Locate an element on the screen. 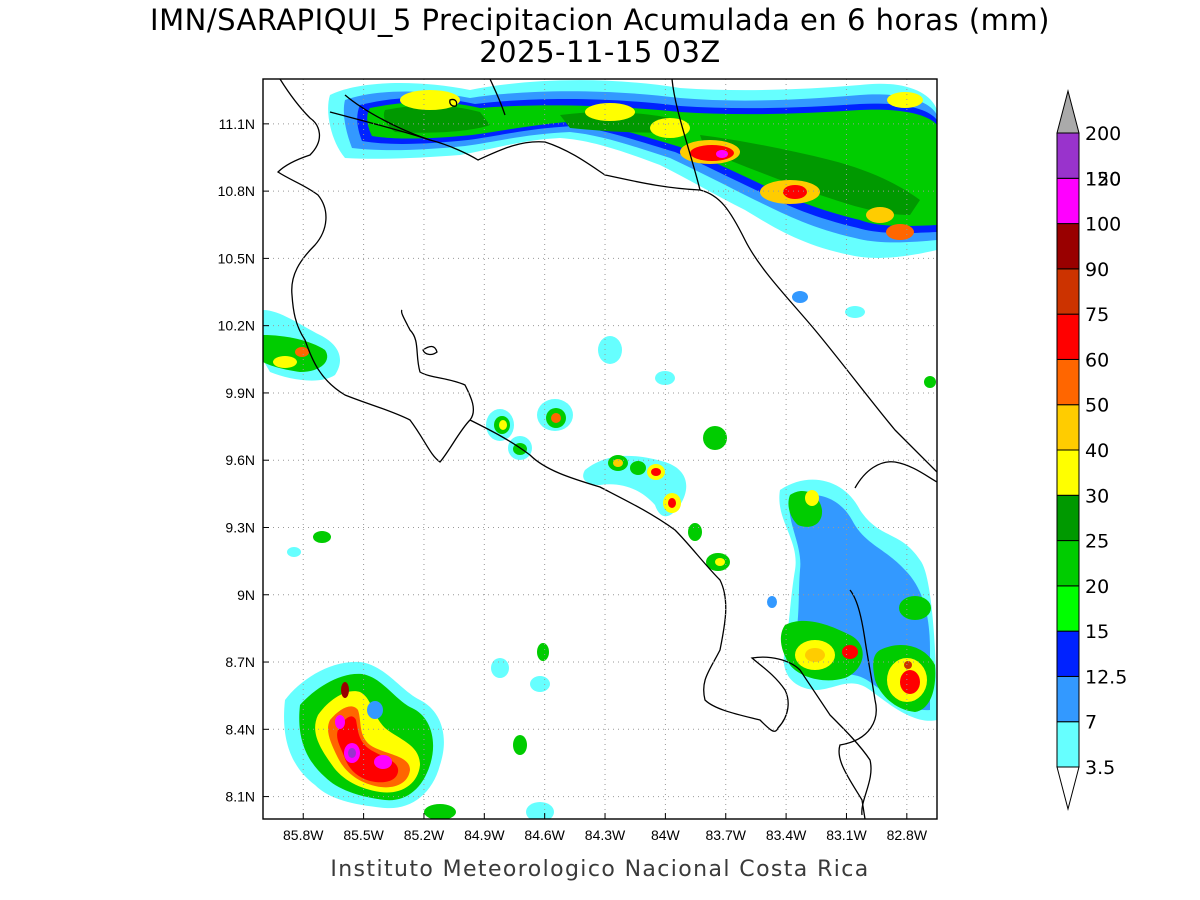 This screenshot has width=1200, height=900. colorbar-label: 120 is located at coordinates (1103, 179).